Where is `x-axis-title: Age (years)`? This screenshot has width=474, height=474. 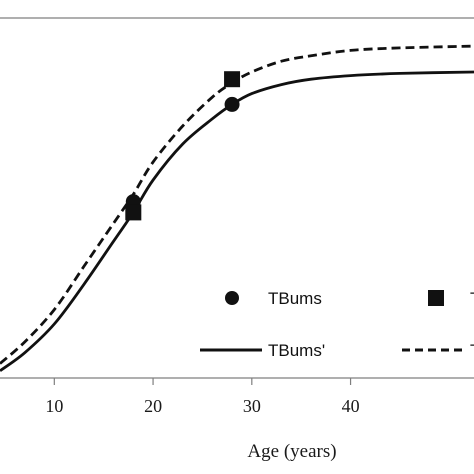 x-axis-title: Age (years) is located at coordinates (291, 451).